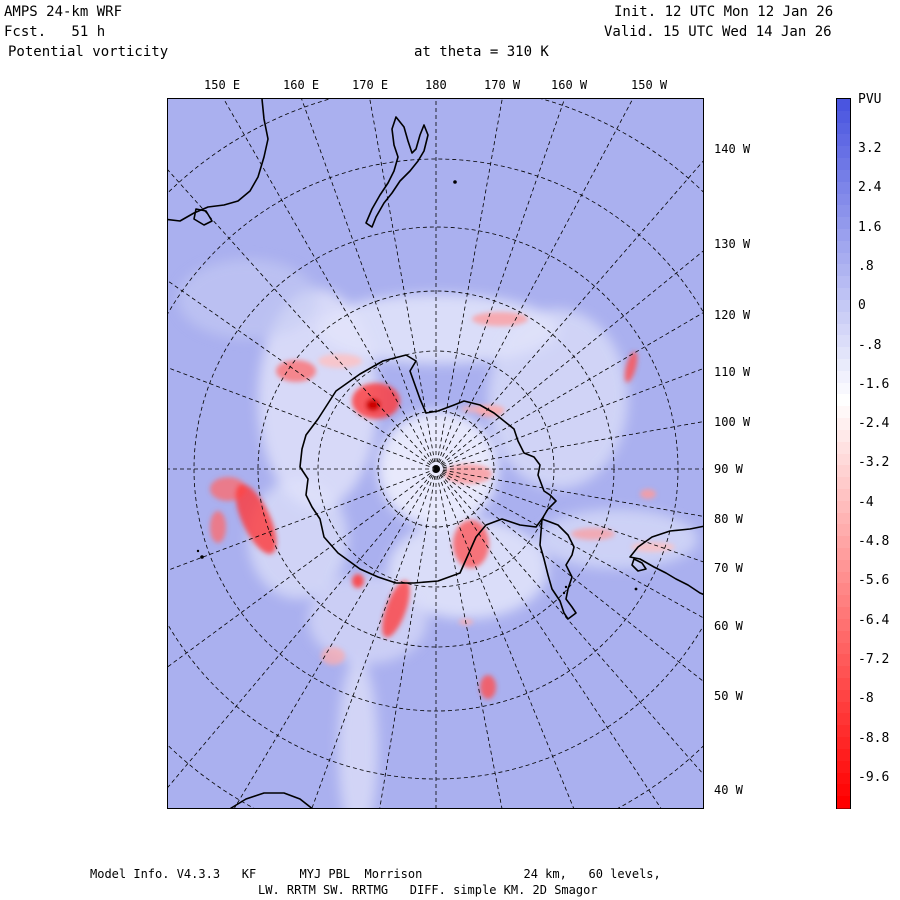  Describe the element at coordinates (436, 85) in the screenshot. I see `lon-label-top: 180` at that location.